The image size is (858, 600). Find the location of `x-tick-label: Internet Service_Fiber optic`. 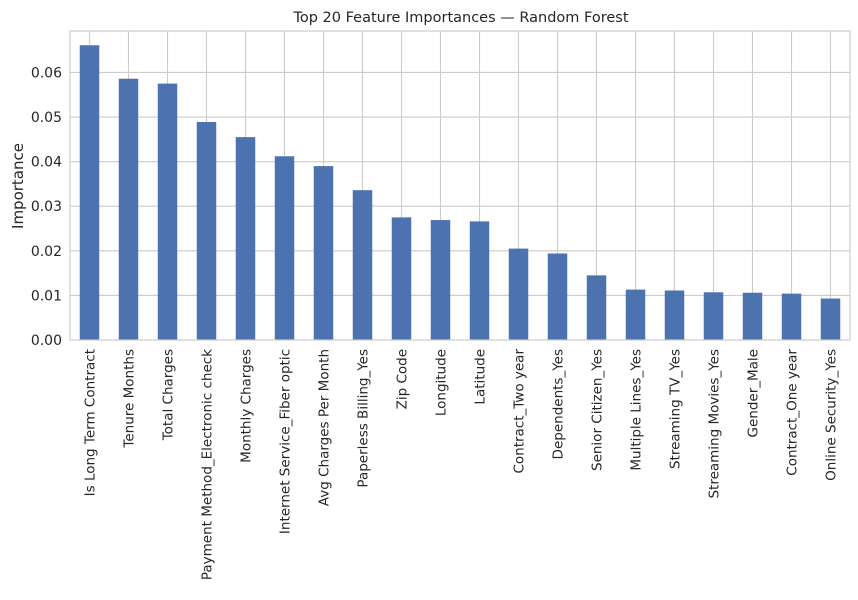

x-tick-label: Internet Service_Fiber optic is located at coordinates (286, 441).